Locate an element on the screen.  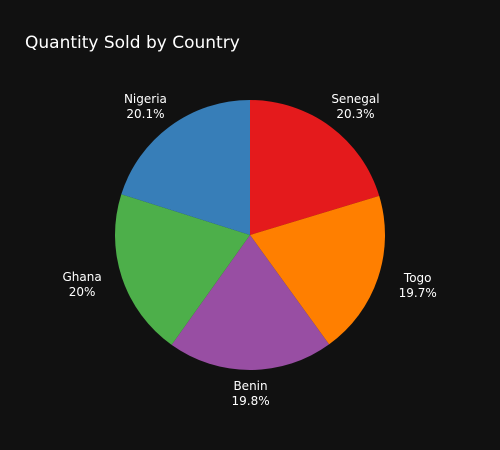
pie-slice-senegal is located at coordinates (315, 167).